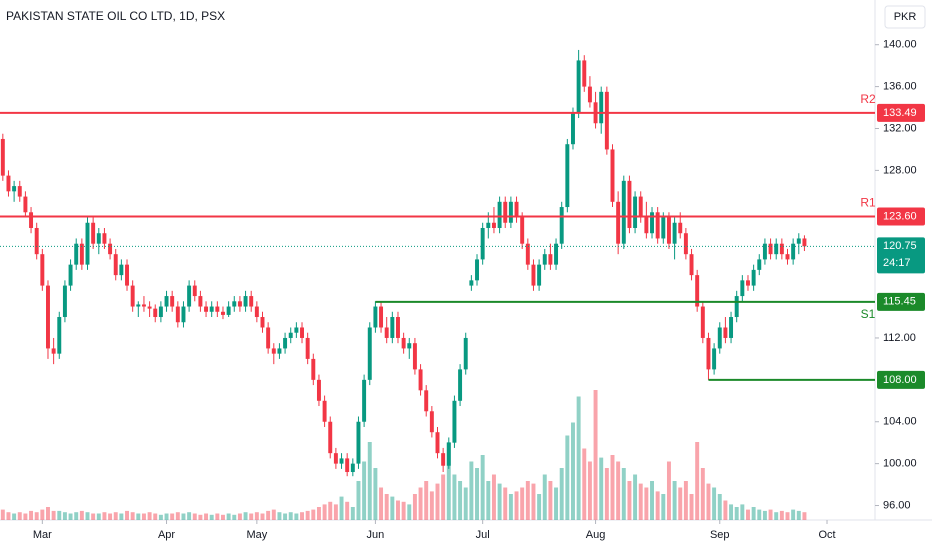 This screenshot has height=550, width=932. I want to click on chart-title: PAKISTAN STATE OIL CO LTD, 1D, PSX, so click(115, 16).